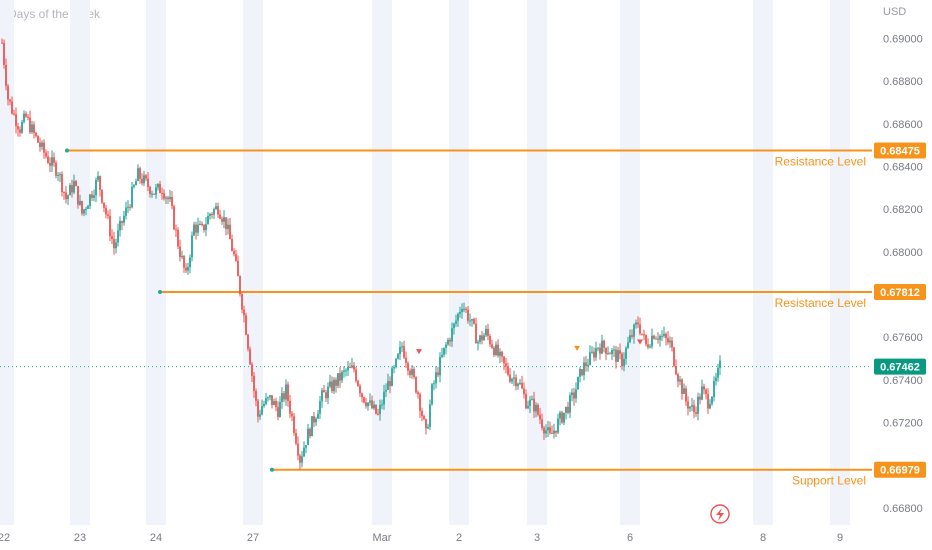 This screenshot has height=550, width=932. I want to click on time-axis: 22 23 24 27 Mar 2 3 6 8 9, so click(421, 538).